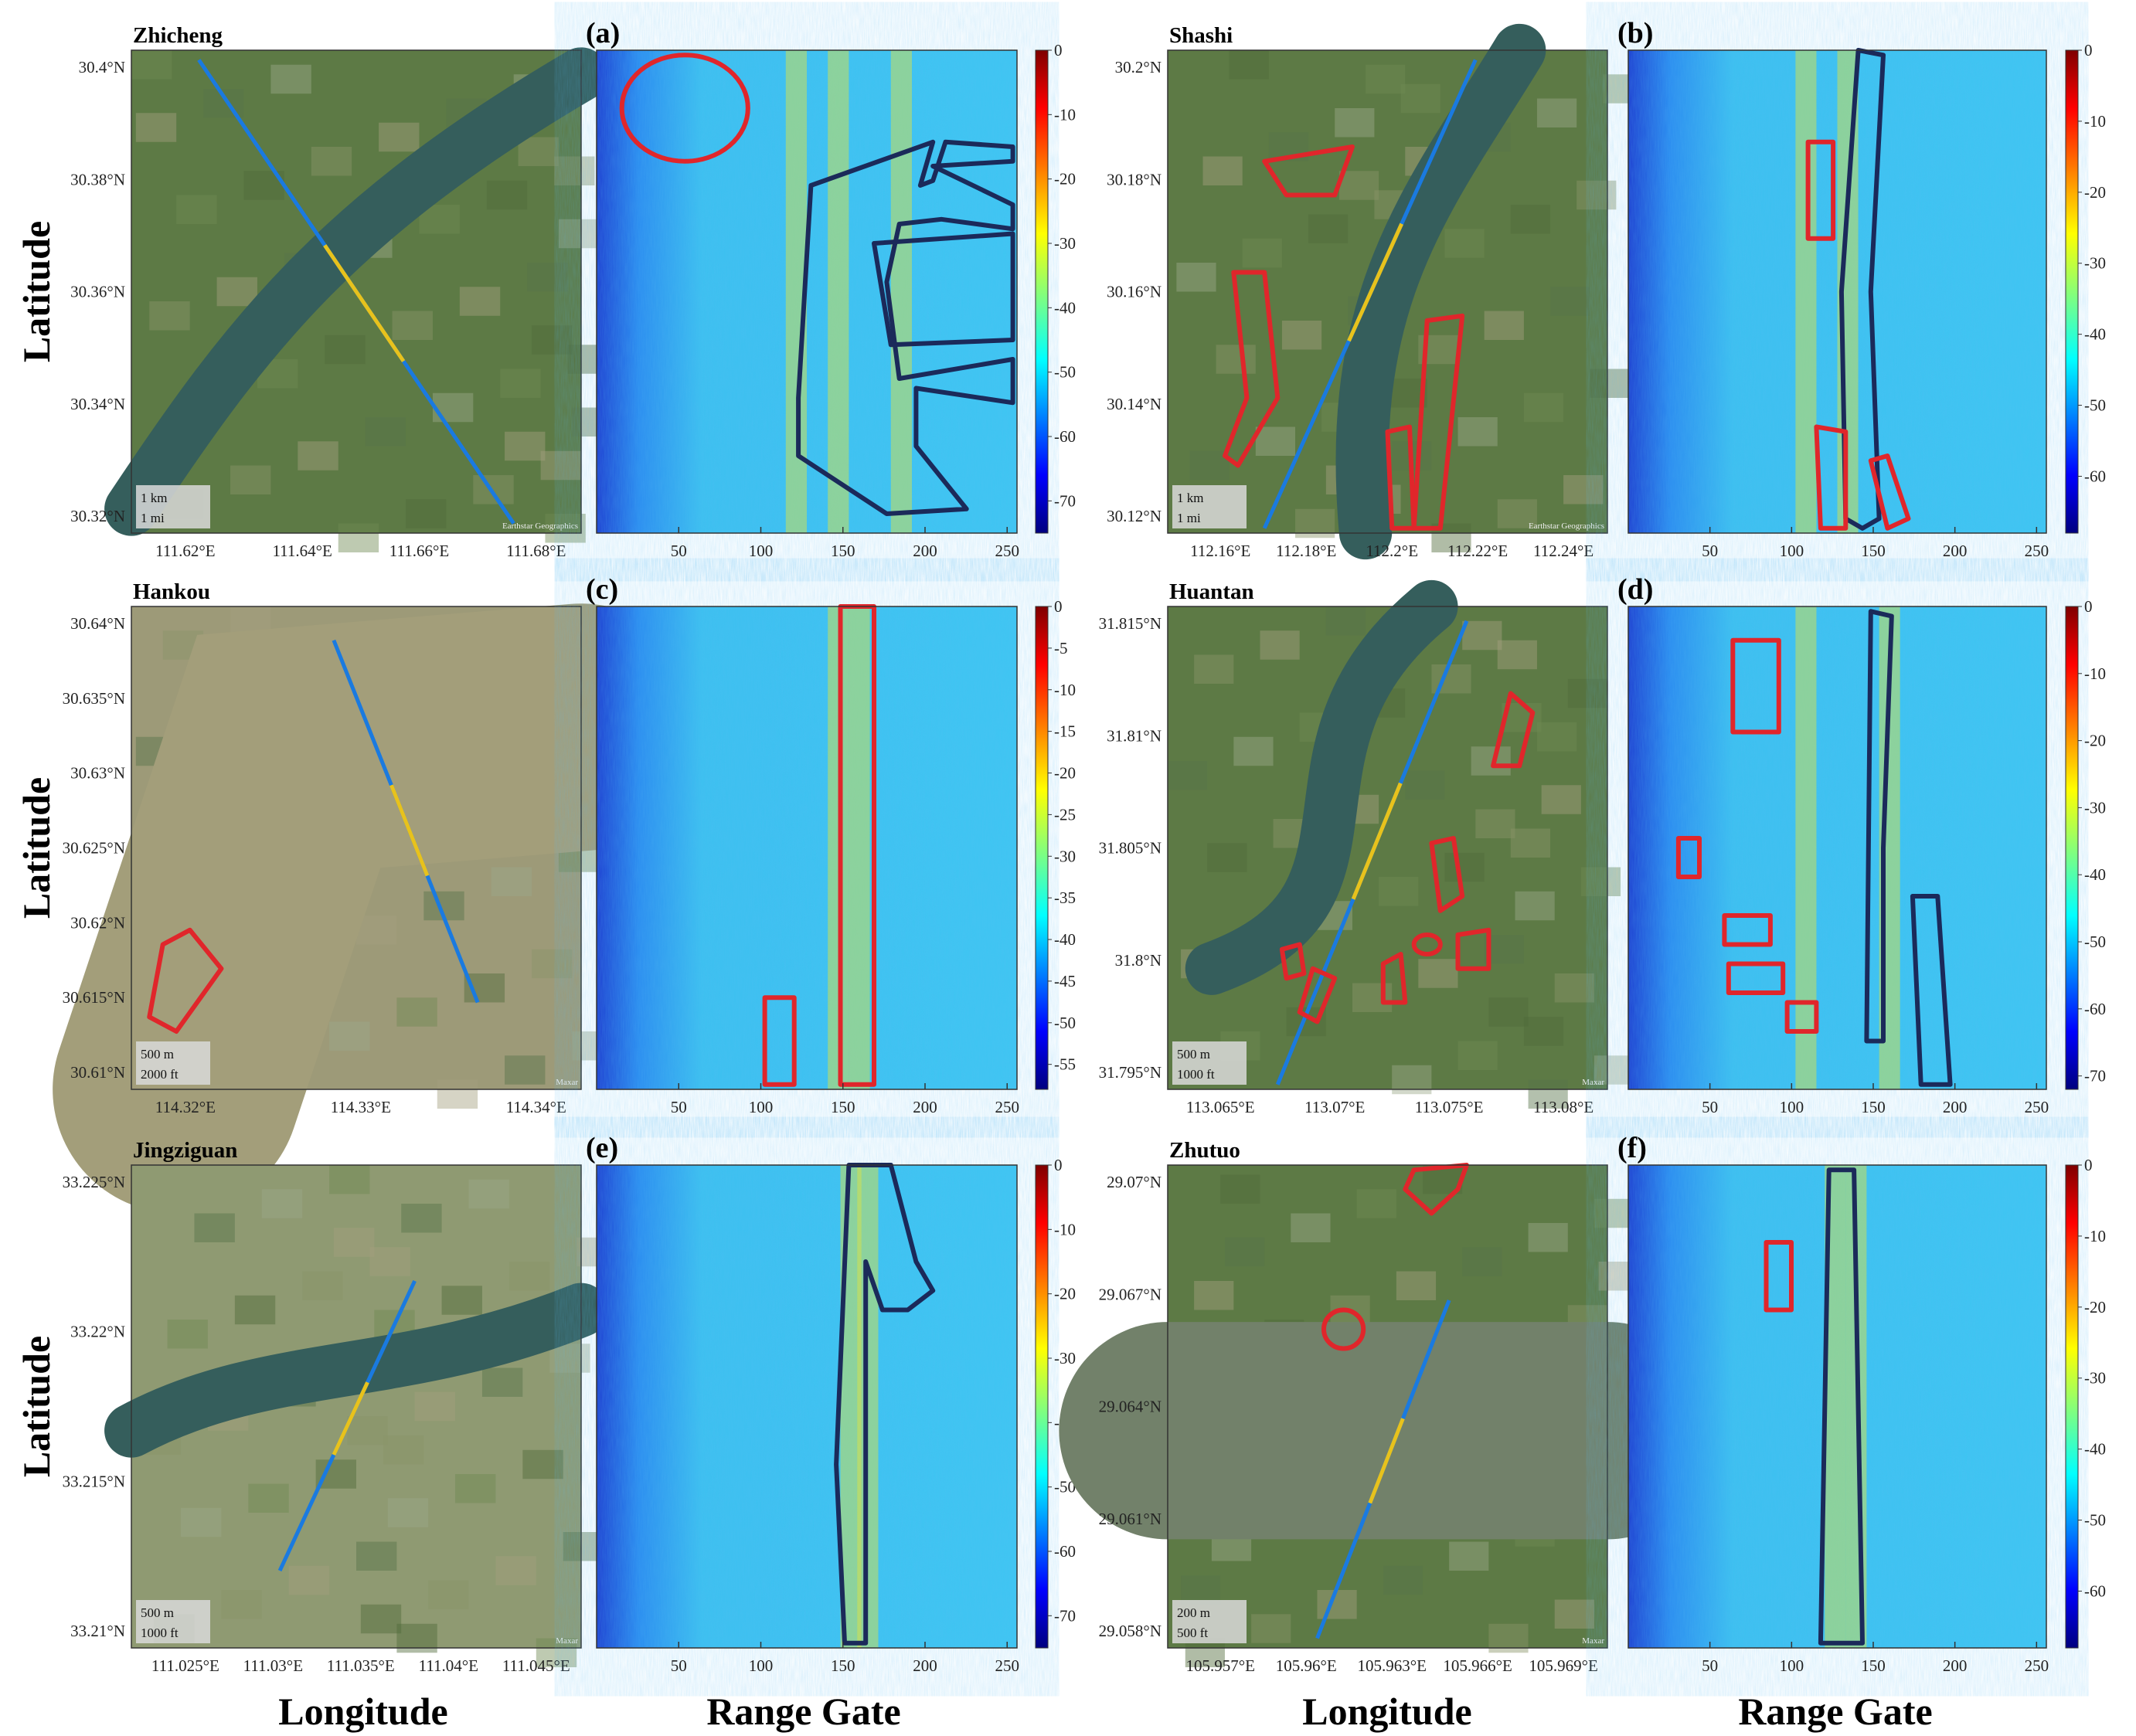 The image size is (2136, 1736). I want to click on colorbar-tick-label: -60, so click(2095, 476).